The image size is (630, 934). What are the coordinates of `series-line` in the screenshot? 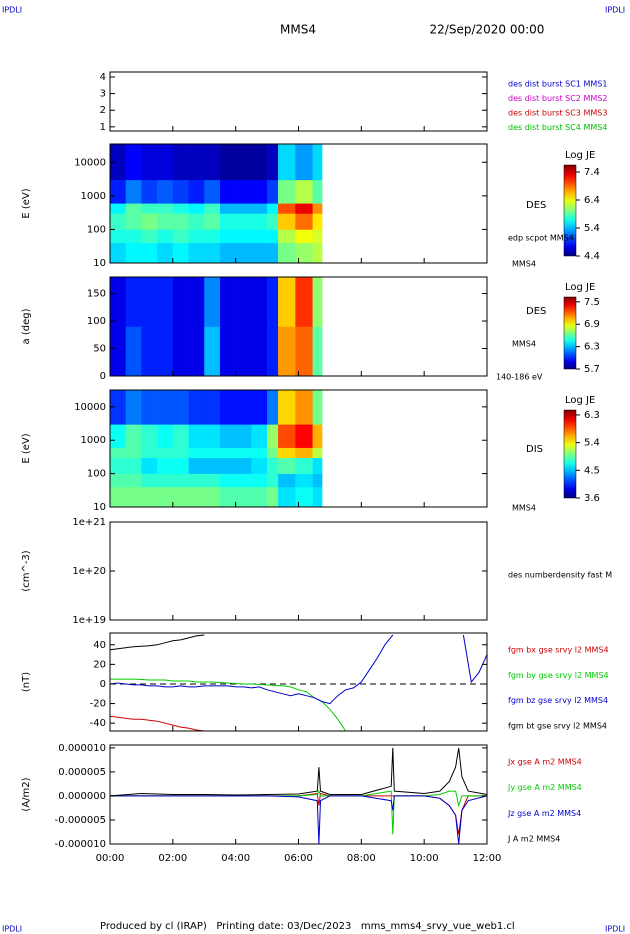 It's located at (157, 723).